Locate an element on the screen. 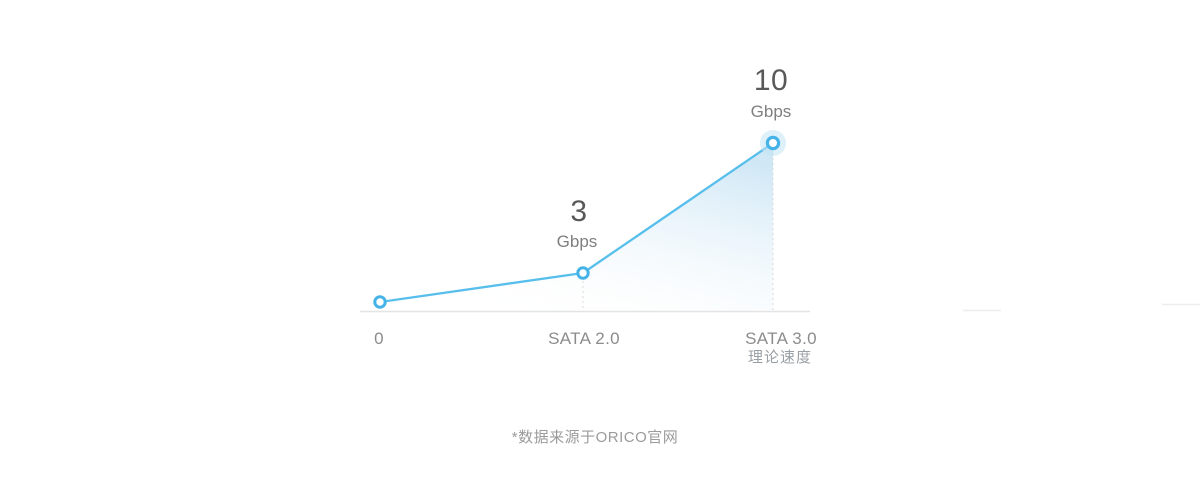 The height and width of the screenshot is (500, 1200). area-fill is located at coordinates (576, 227).